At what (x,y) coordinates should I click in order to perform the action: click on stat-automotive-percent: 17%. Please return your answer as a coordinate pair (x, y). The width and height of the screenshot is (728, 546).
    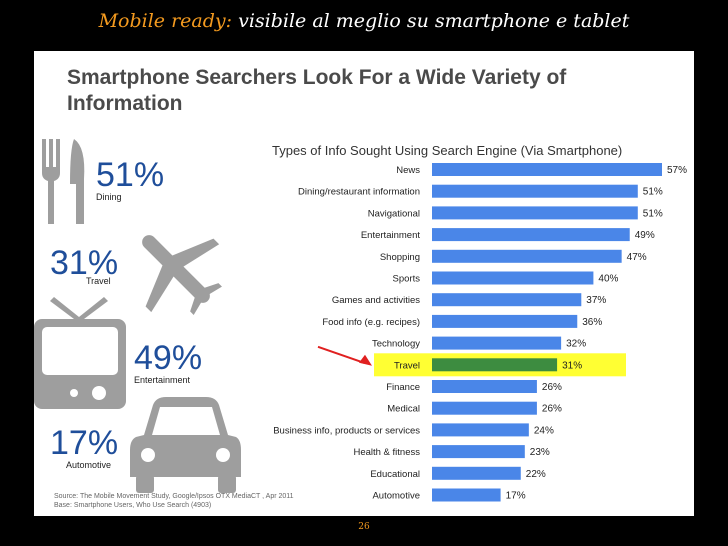
    Looking at the image, I should click on (84, 443).